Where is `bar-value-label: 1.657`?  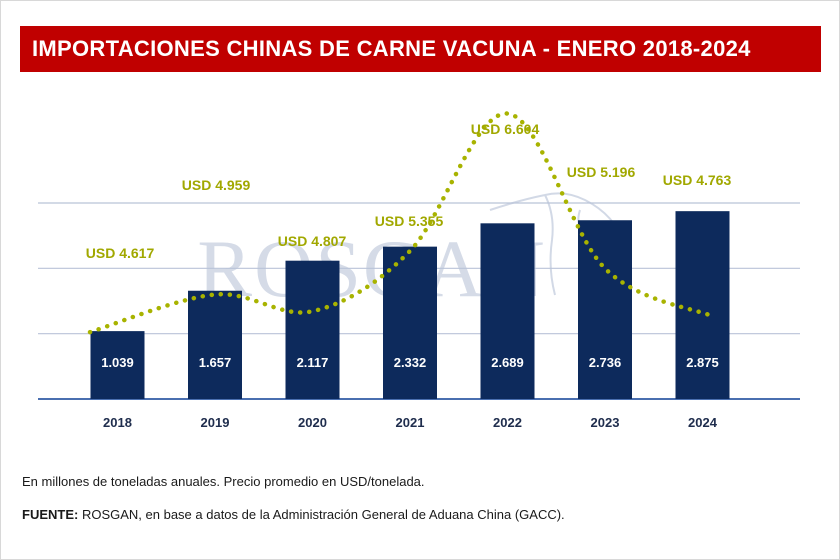 bar-value-label: 1.657 is located at coordinates (215, 362).